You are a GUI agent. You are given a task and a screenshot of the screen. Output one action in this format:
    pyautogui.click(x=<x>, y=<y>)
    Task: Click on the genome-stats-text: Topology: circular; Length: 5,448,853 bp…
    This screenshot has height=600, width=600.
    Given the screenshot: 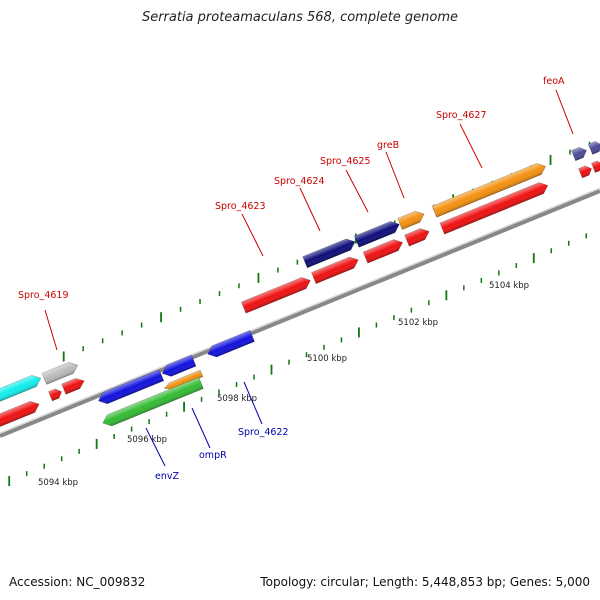 What is the action you would take?
    pyautogui.click(x=425, y=582)
    